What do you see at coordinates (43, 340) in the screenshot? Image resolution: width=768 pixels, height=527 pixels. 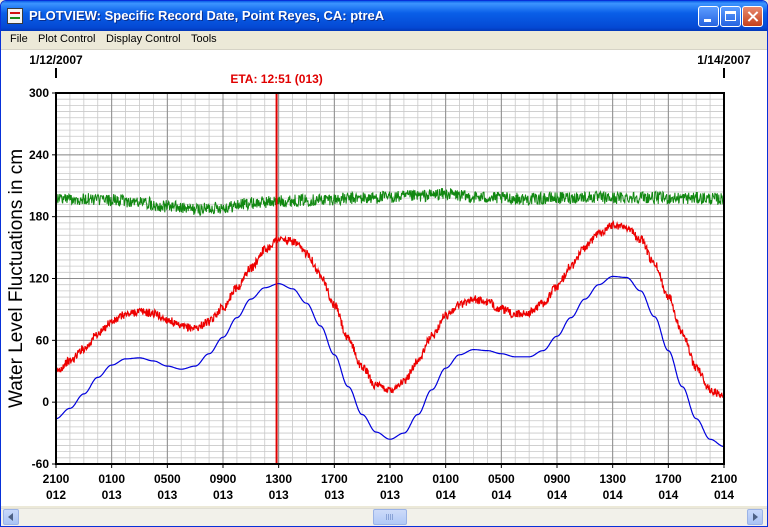 I see `y-tick-label: 60` at bounding box center [43, 340].